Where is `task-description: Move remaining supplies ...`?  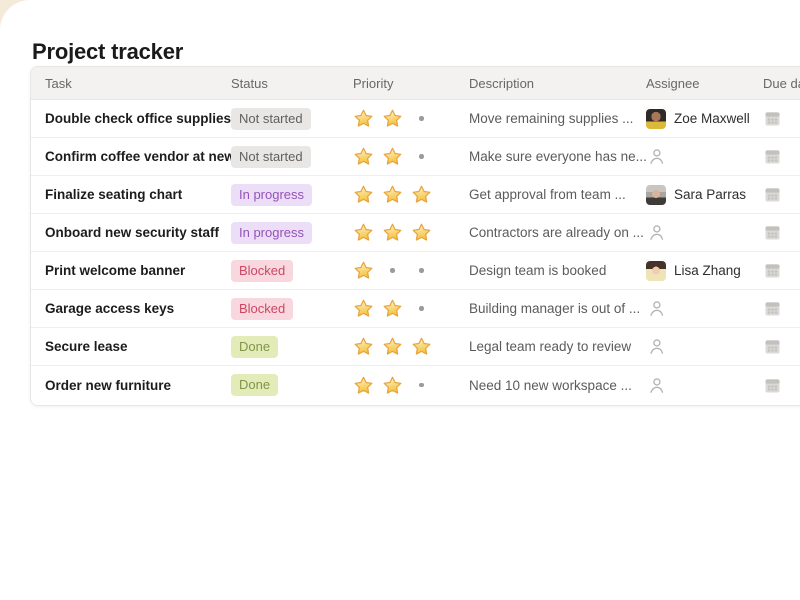
task-description: Move remaining supplies ... is located at coordinates (551, 118).